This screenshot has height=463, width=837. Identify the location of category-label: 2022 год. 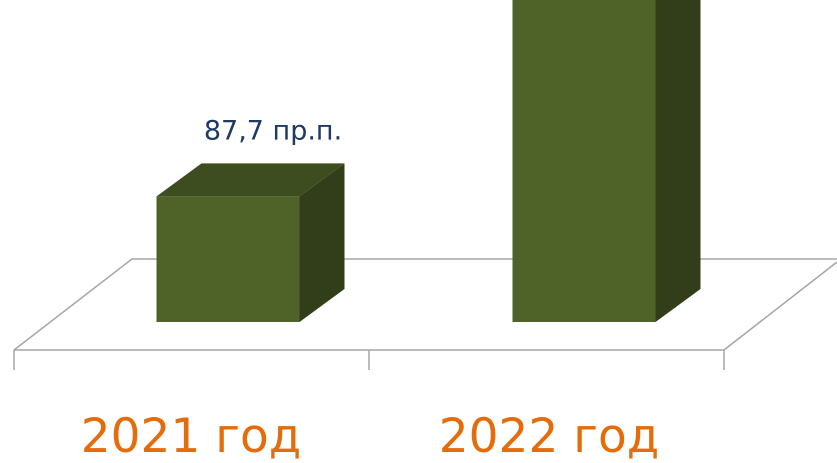
(549, 436).